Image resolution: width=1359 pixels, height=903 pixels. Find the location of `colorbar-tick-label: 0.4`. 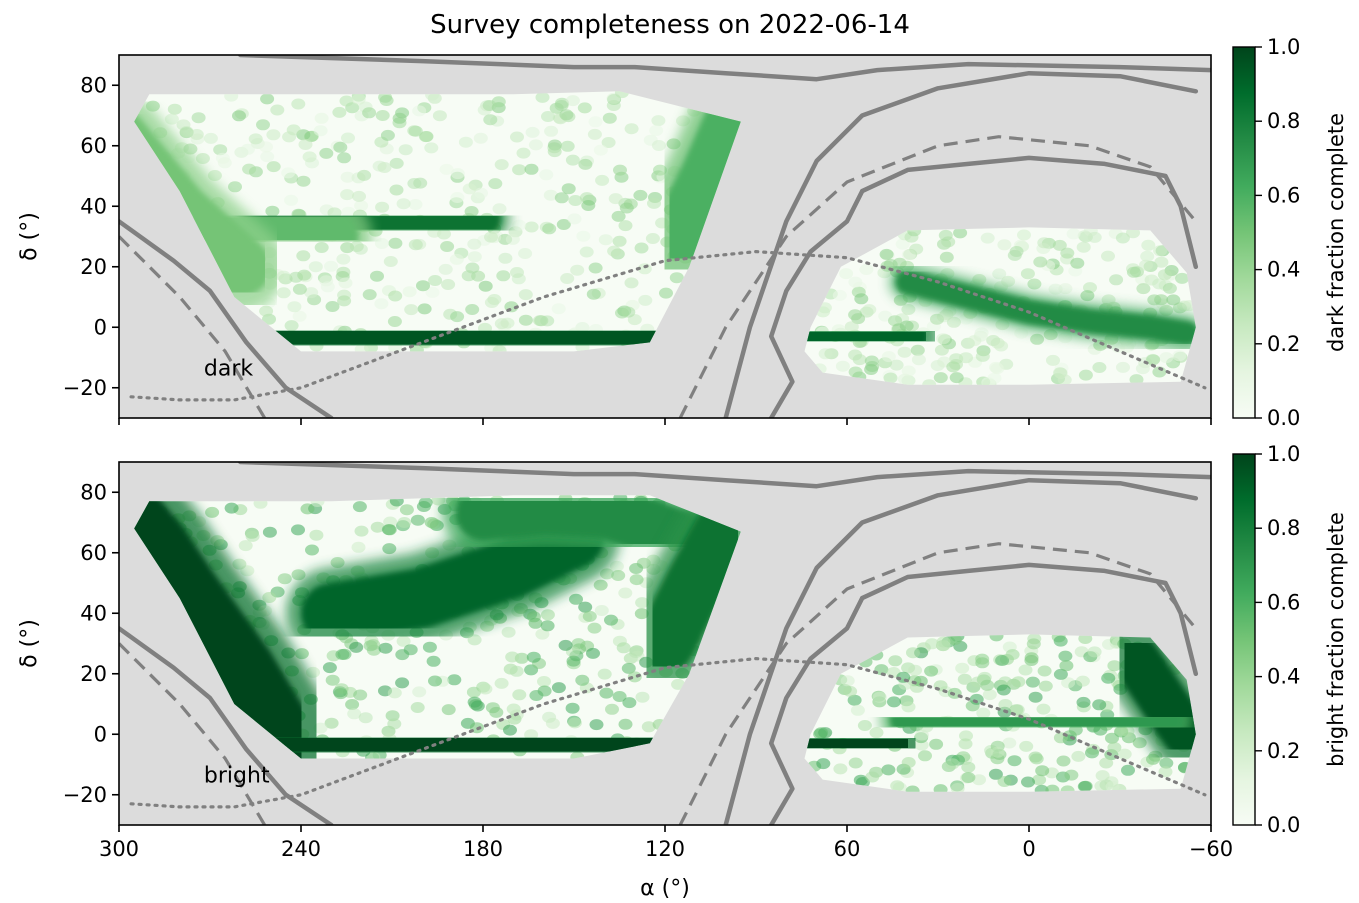

colorbar-tick-label: 0.4 is located at coordinates (1283, 677).